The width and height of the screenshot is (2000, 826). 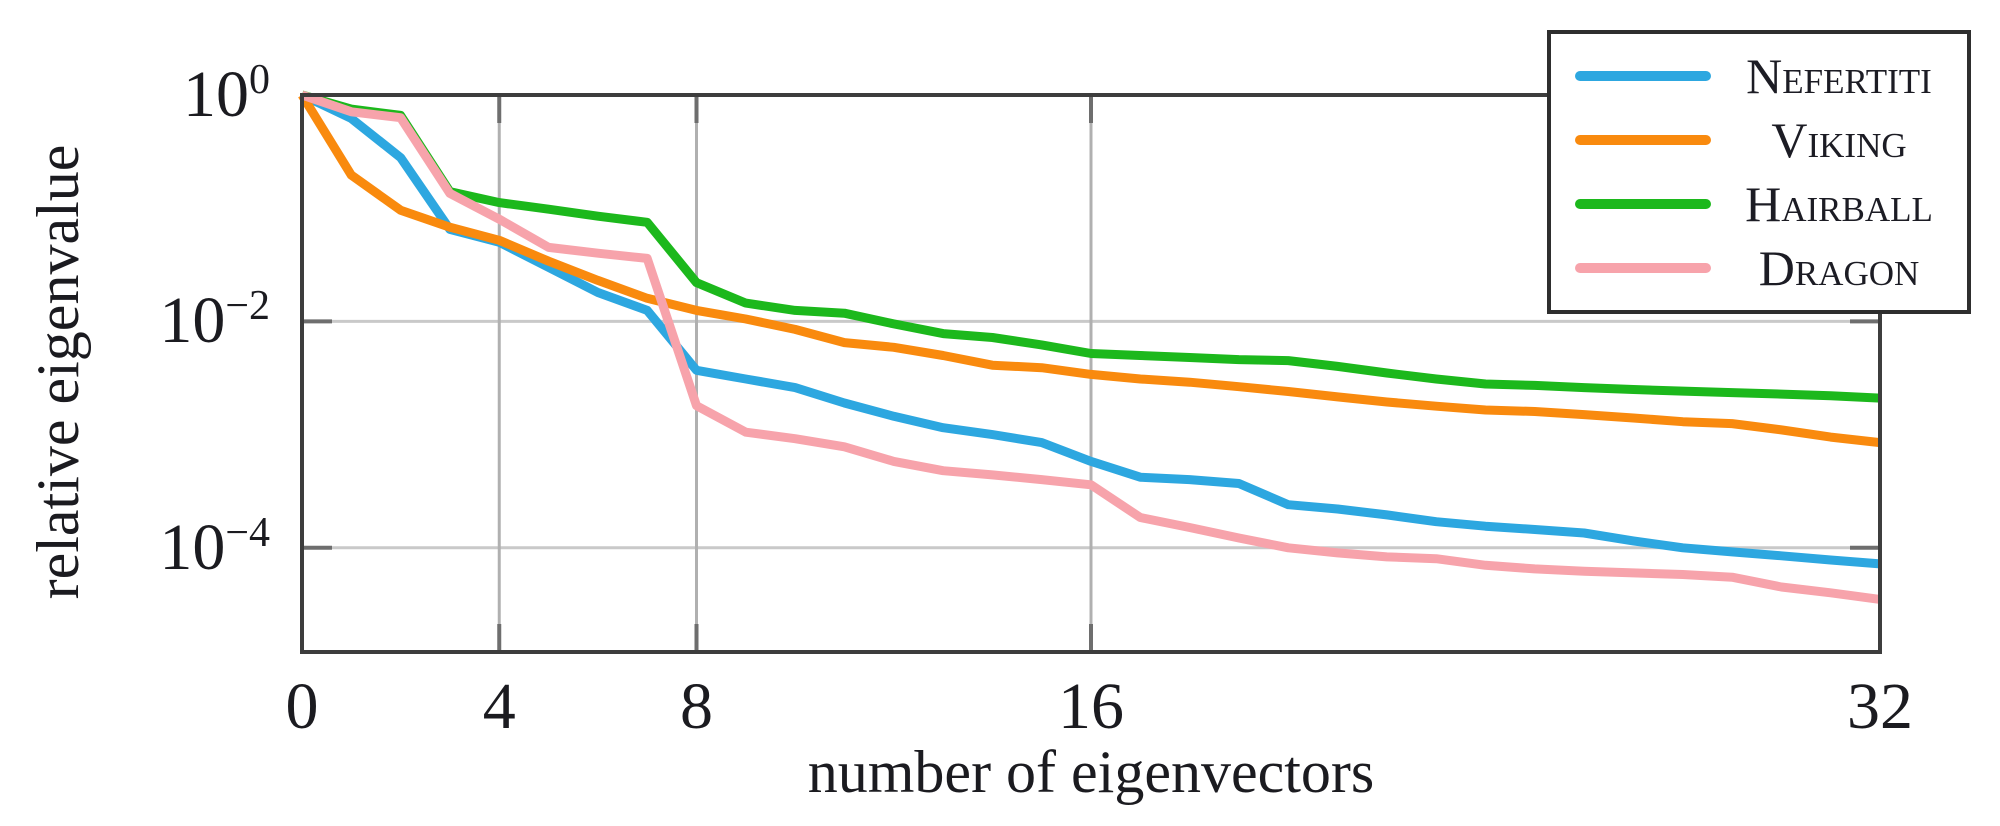 I want to click on y-tick-label: 10⁻², so click(x=214, y=320).